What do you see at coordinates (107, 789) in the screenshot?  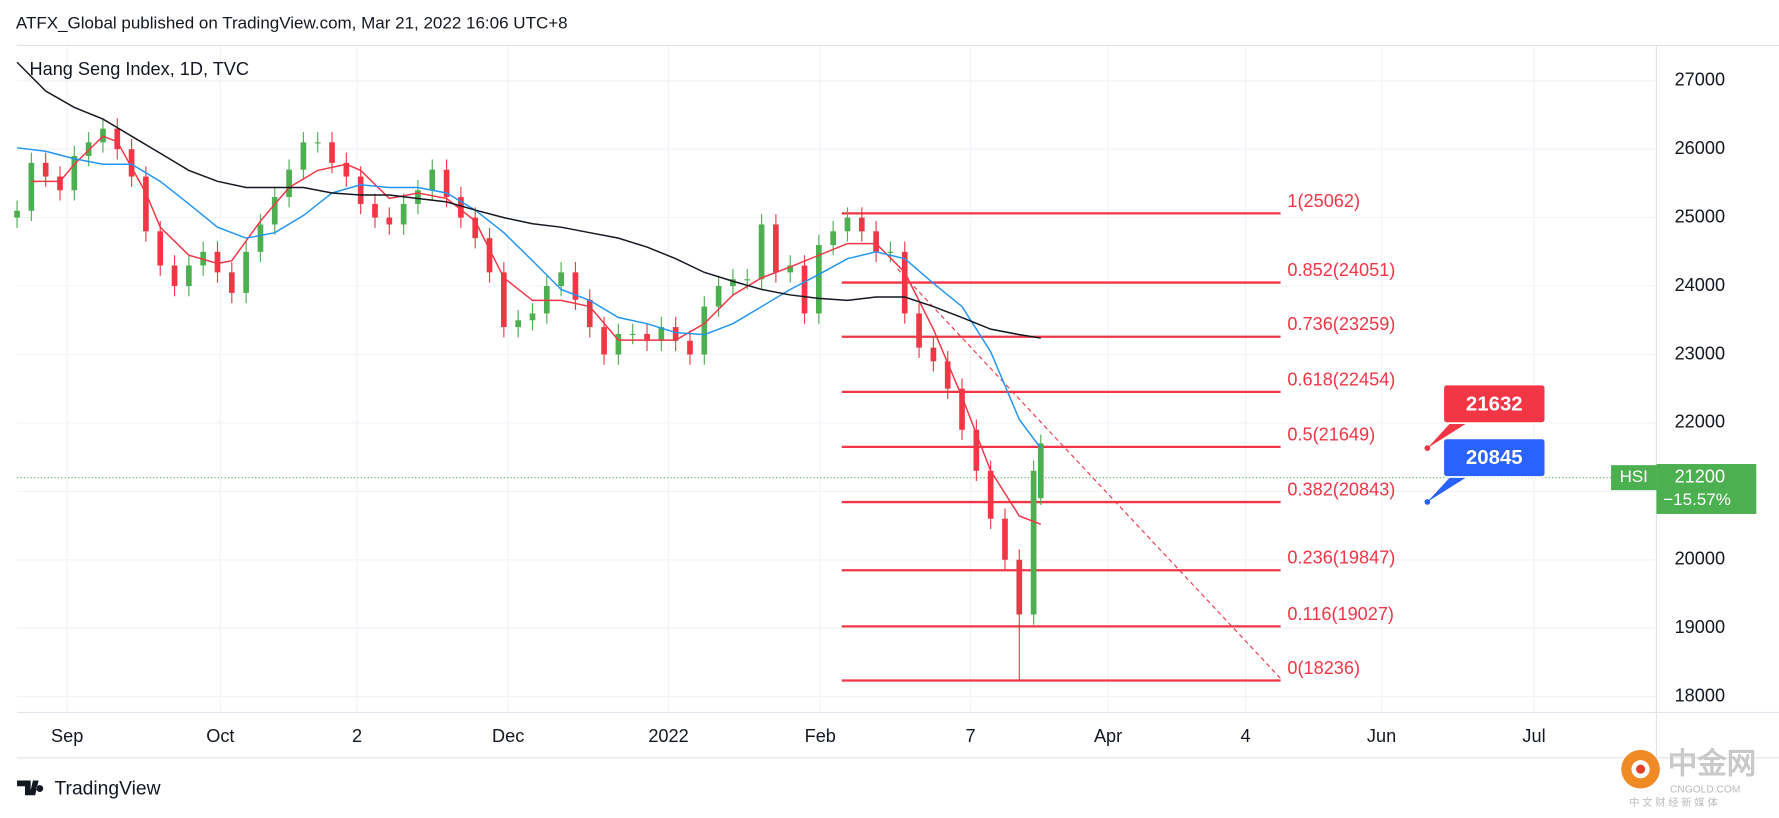 I see `brand: TradingView` at bounding box center [107, 789].